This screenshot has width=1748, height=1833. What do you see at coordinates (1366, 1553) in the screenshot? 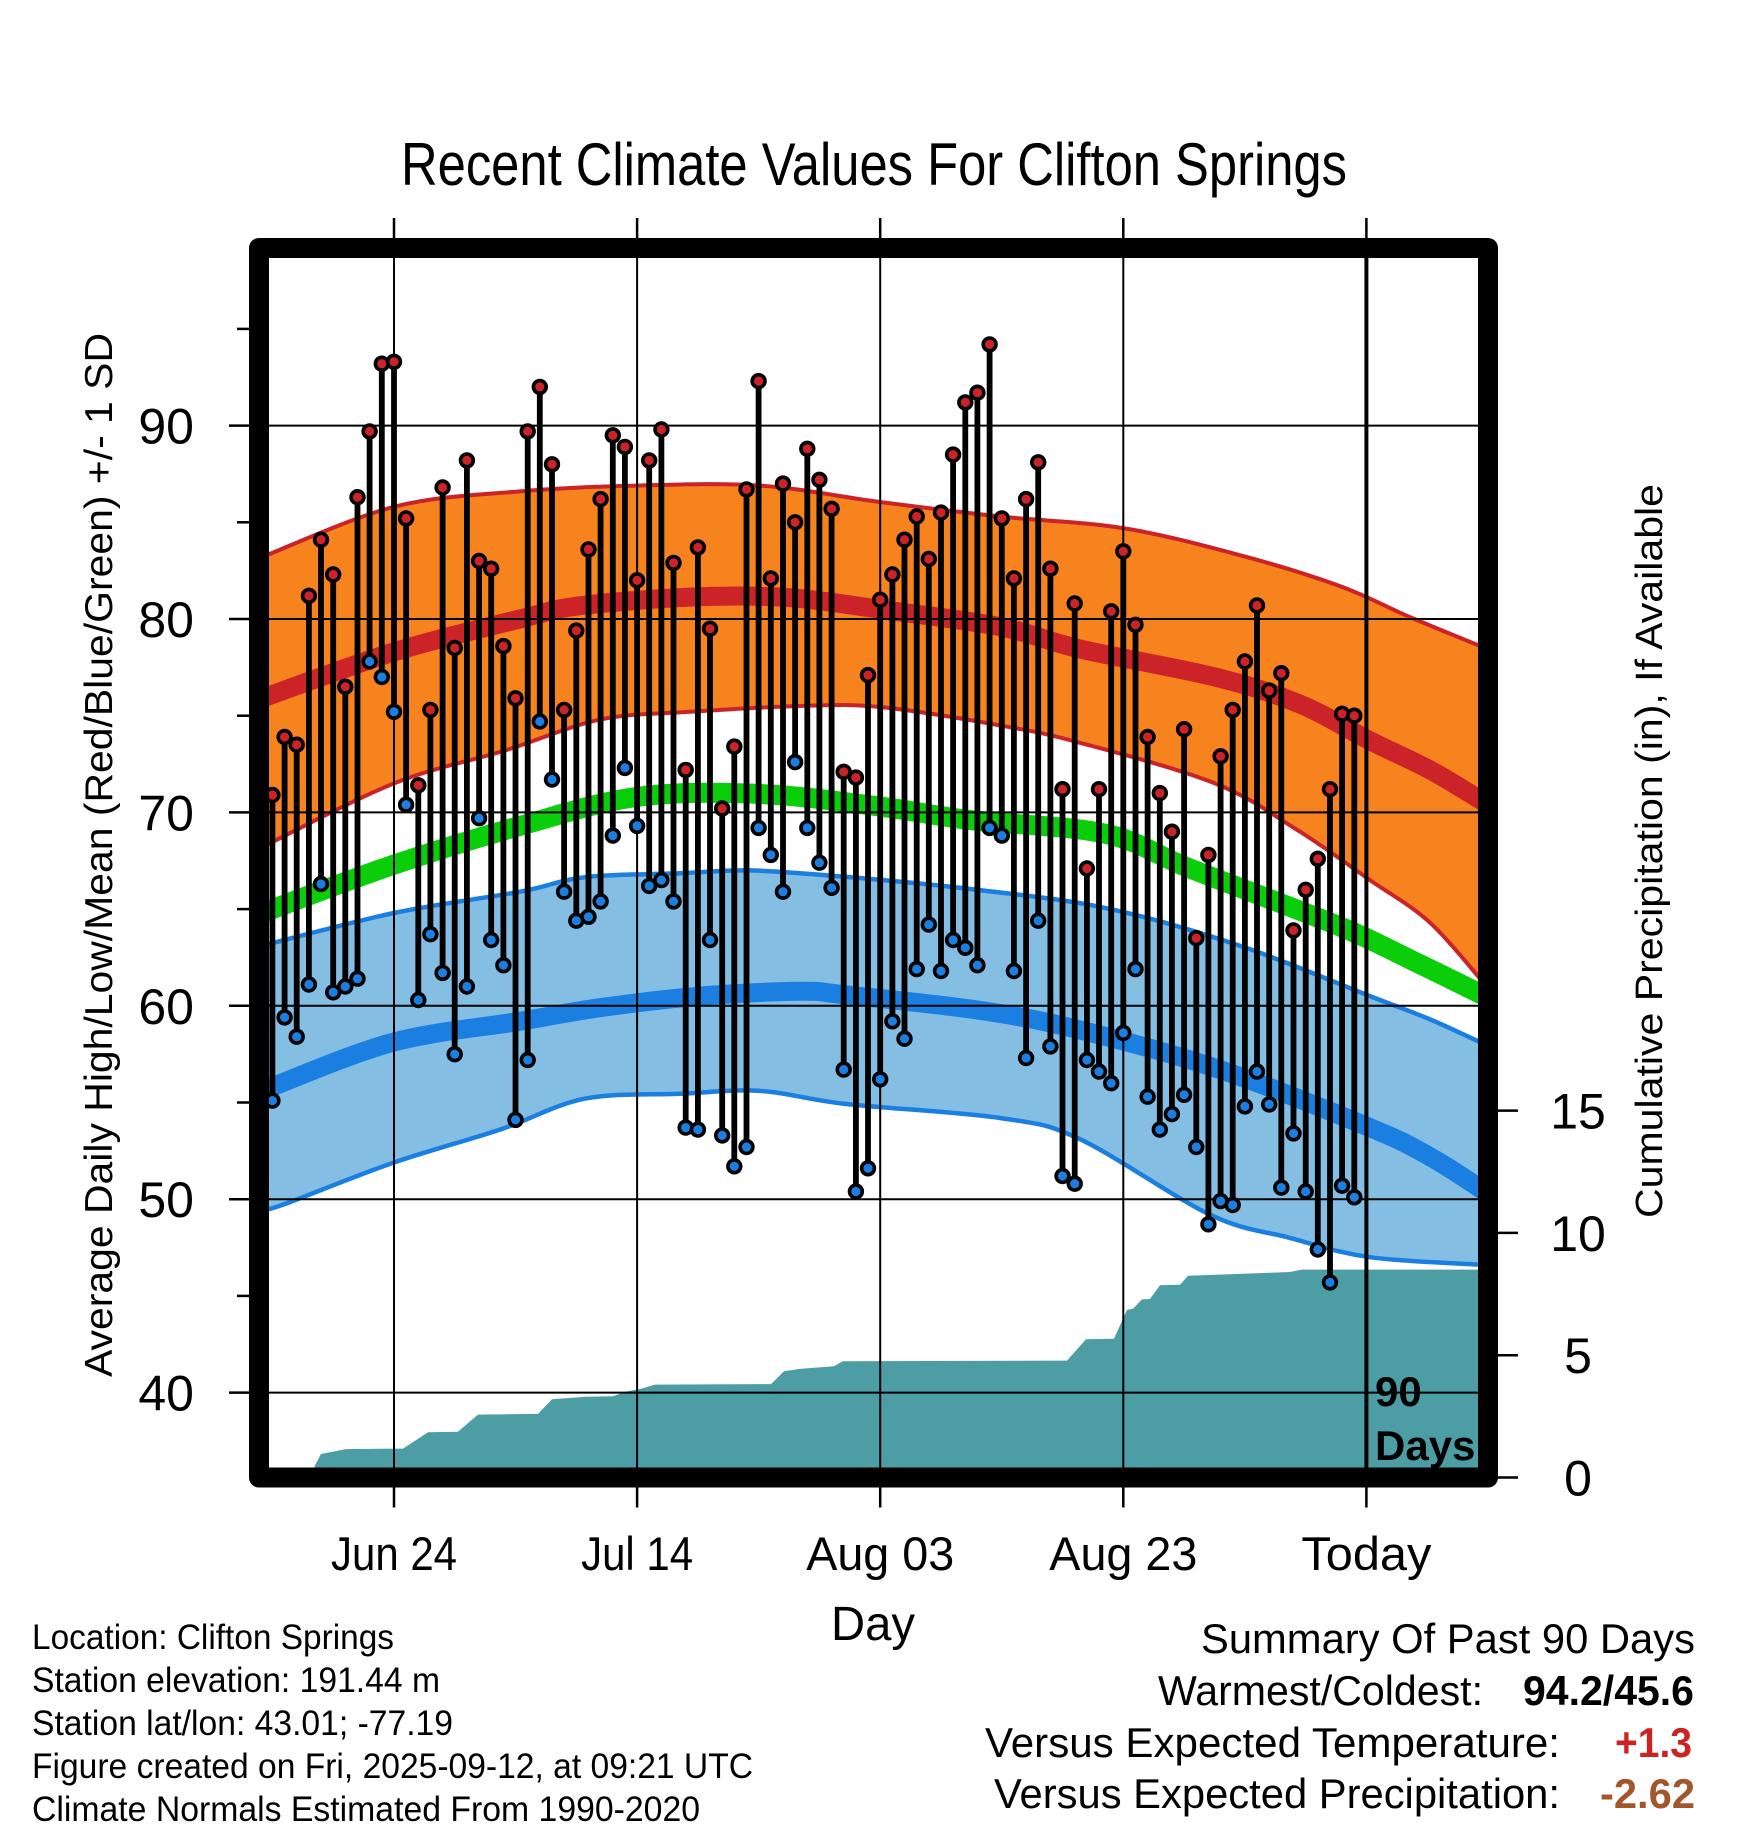
I see `svg-text: Today` at bounding box center [1366, 1553].